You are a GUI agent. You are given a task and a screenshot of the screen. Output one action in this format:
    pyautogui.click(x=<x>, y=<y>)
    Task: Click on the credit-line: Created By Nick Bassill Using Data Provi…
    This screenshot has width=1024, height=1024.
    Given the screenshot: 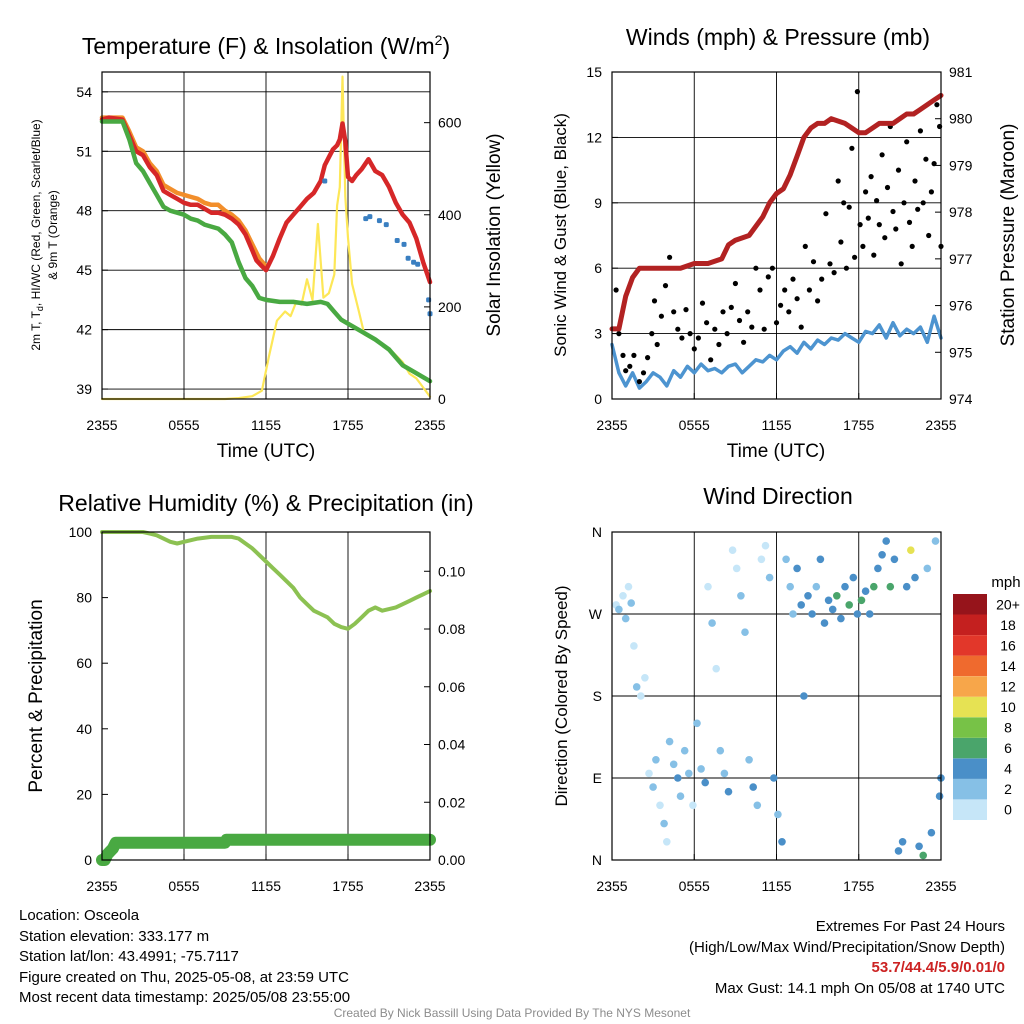 What is the action you would take?
    pyautogui.click(x=512, y=1013)
    